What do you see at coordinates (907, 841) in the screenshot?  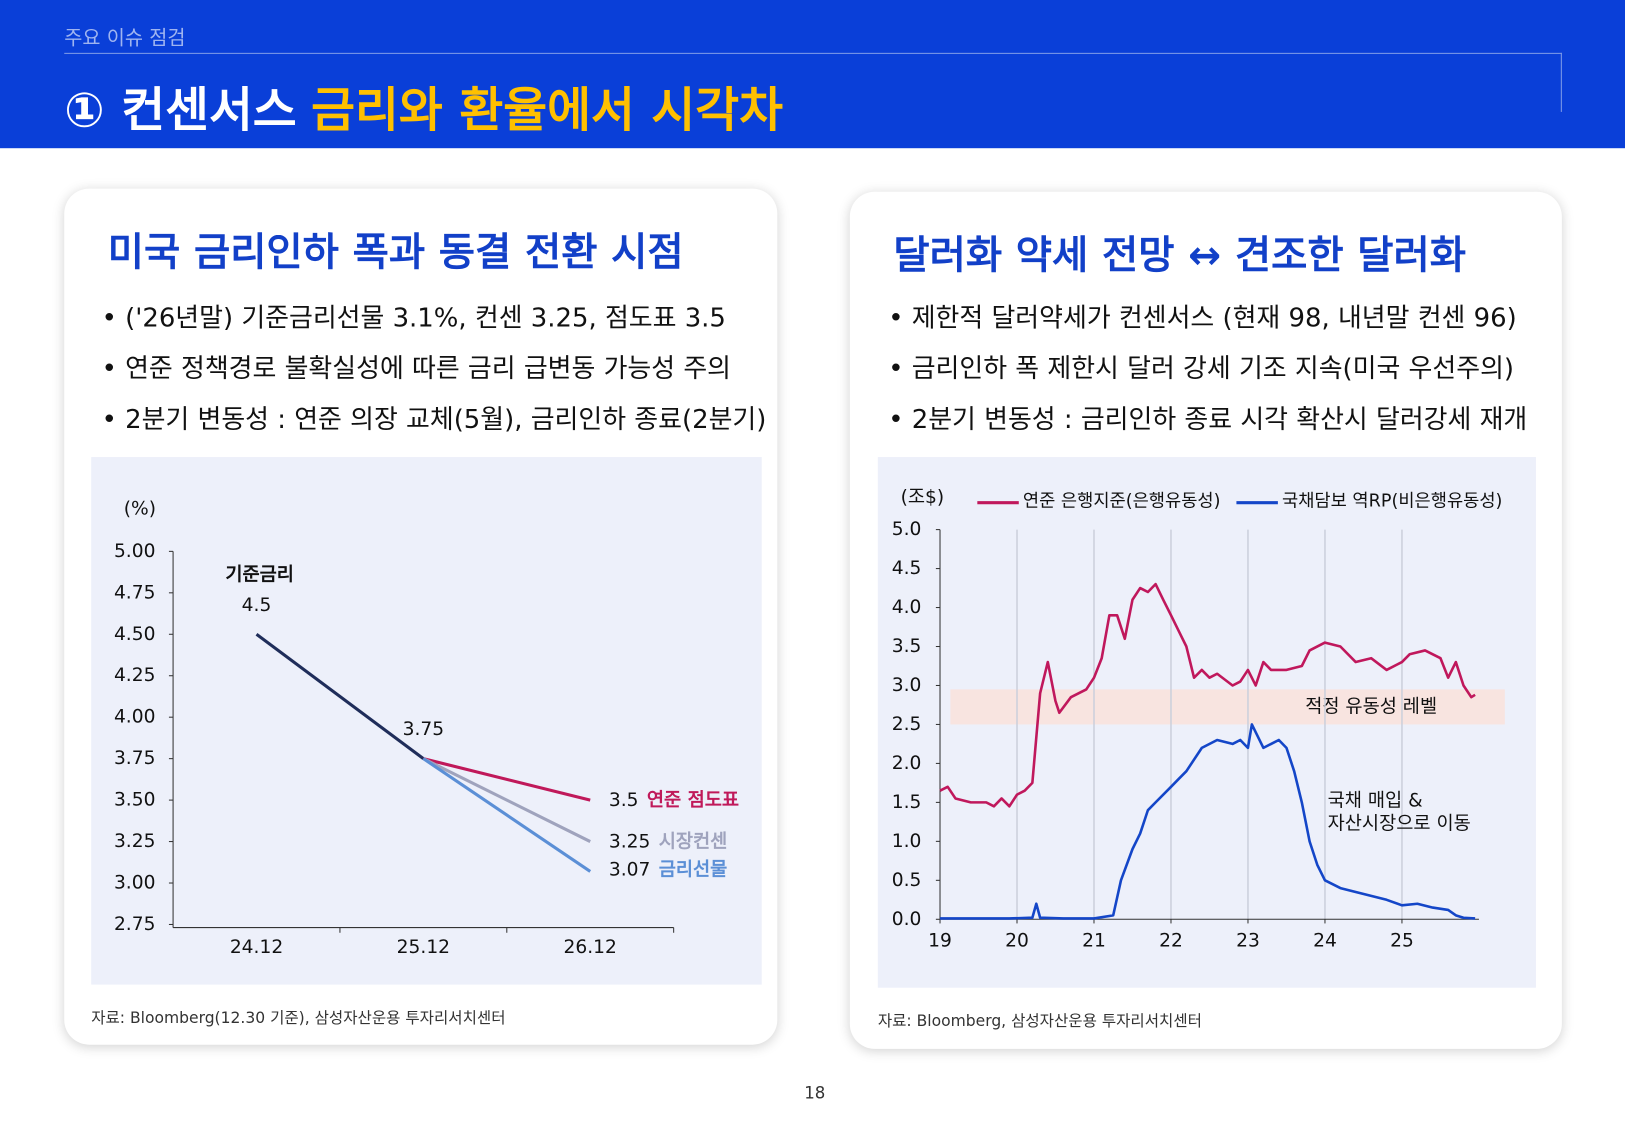 I see `y-tick-label: 1.0` at bounding box center [907, 841].